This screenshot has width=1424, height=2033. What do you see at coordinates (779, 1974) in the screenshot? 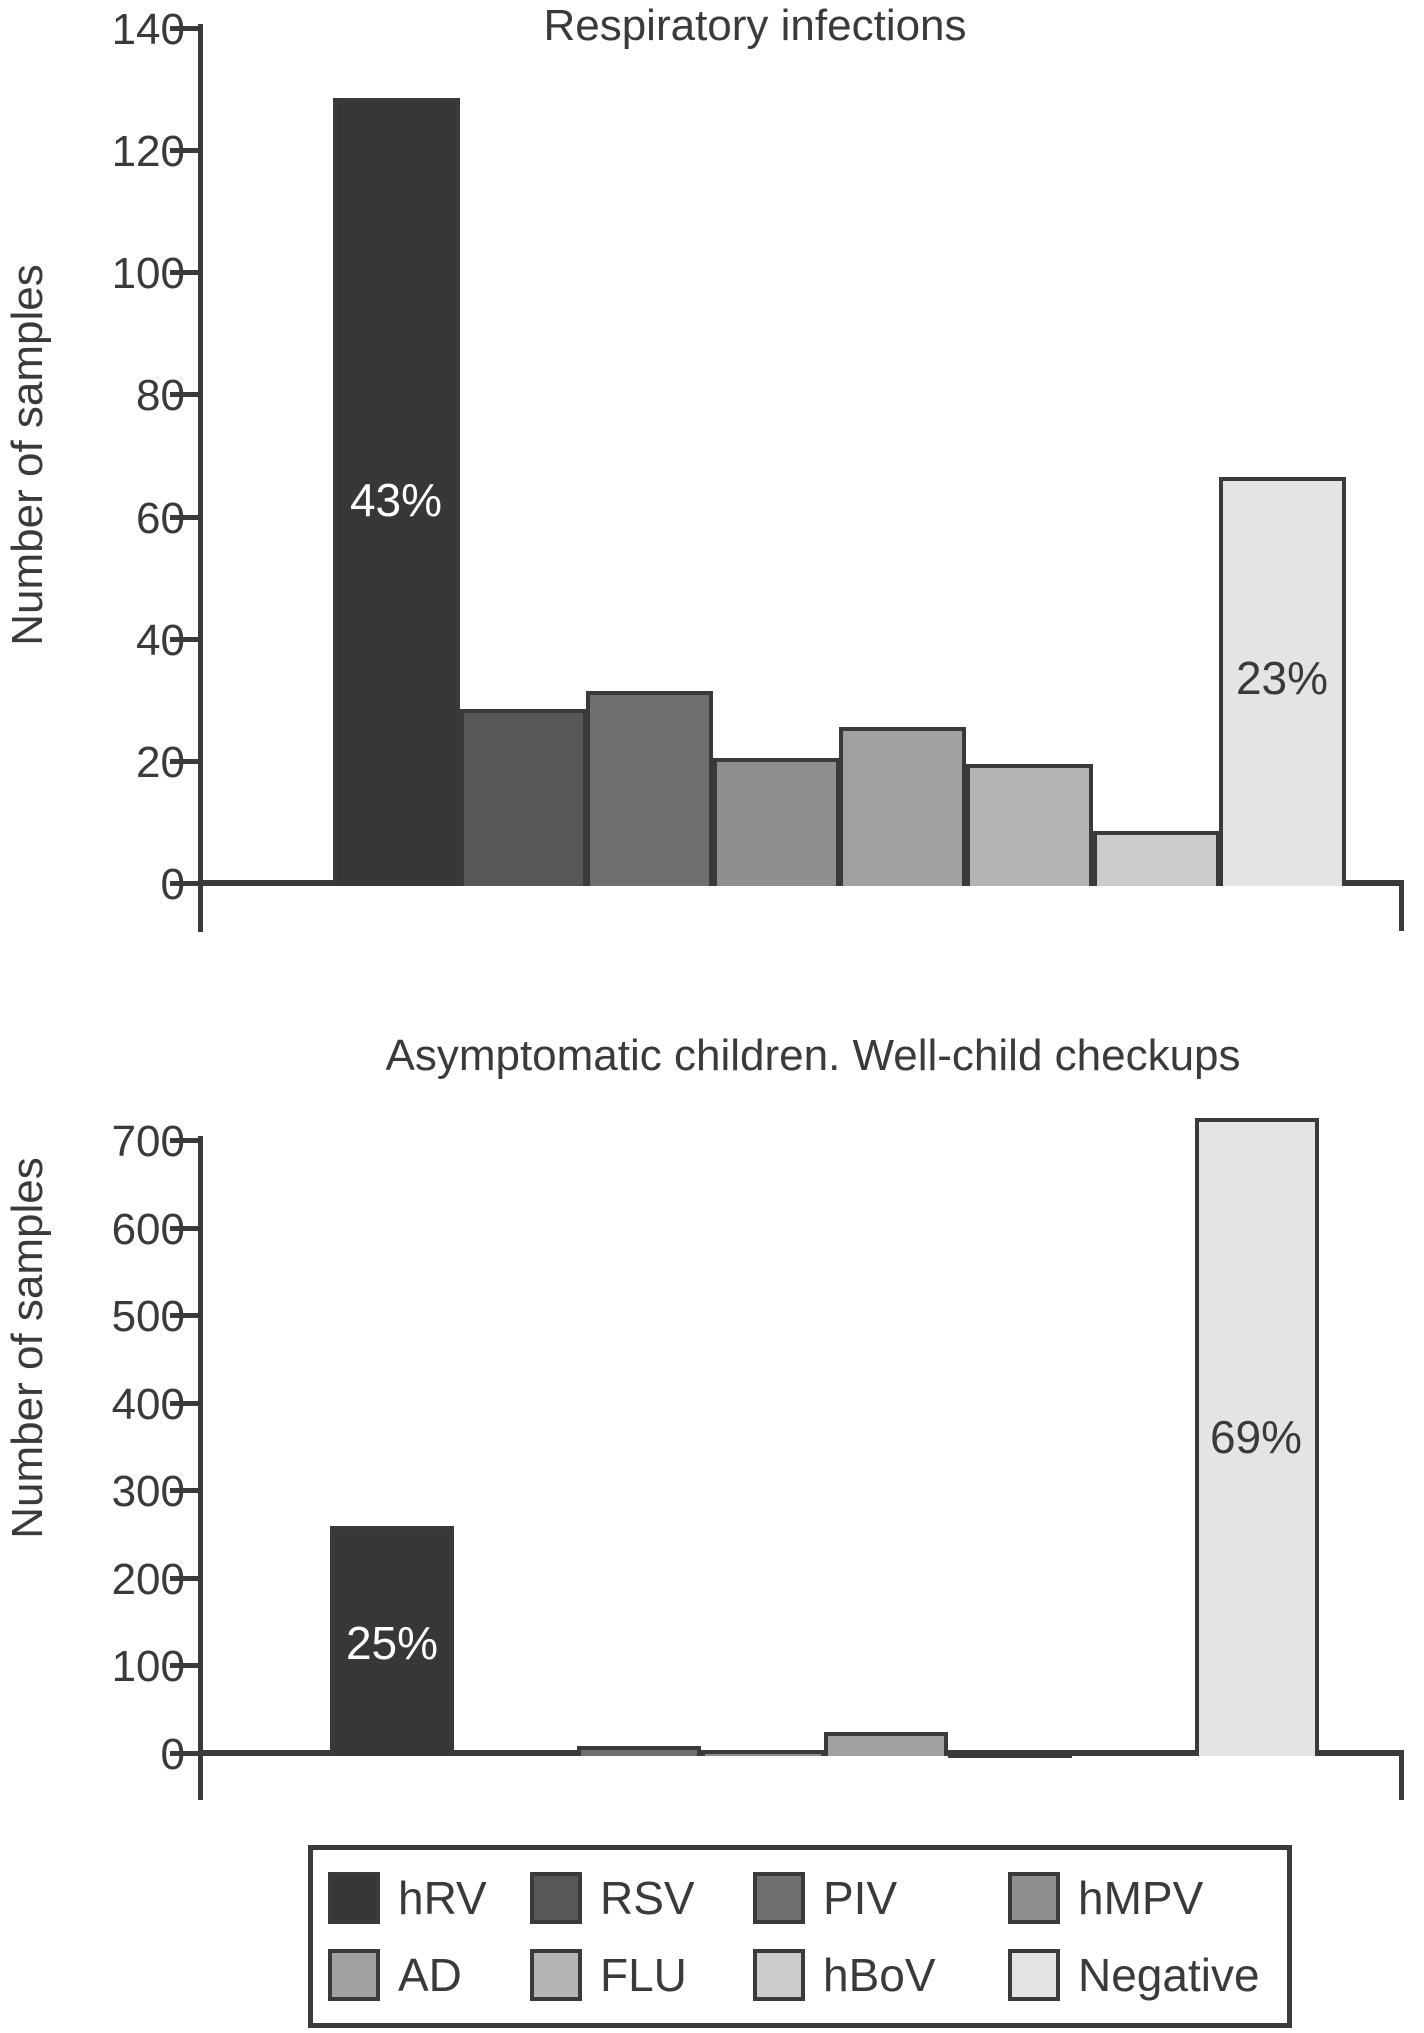
I see `hbov-swatch-icon` at bounding box center [779, 1974].